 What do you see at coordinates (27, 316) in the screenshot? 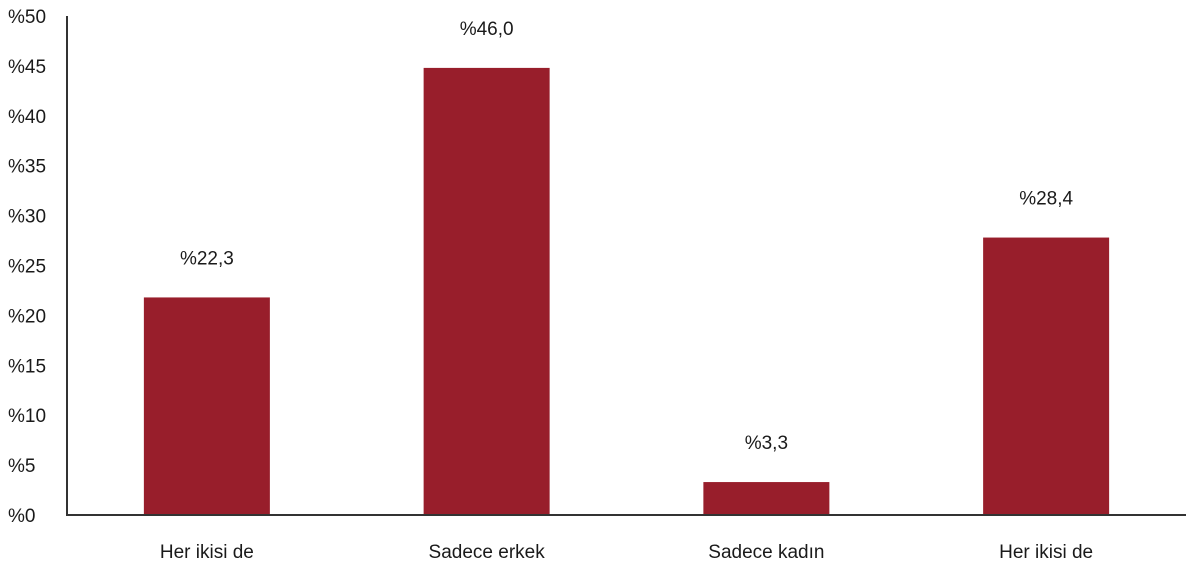
I see `y-tick-label: %20` at bounding box center [27, 316].